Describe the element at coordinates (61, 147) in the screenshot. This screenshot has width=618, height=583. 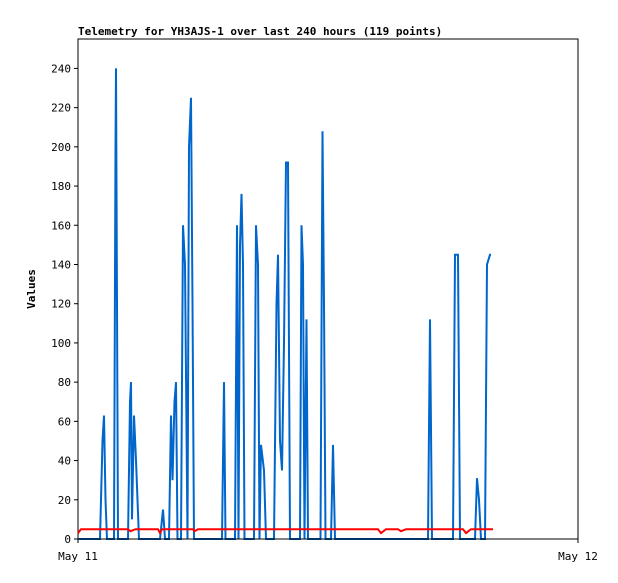
I see `y-tick-label: 200` at that location.